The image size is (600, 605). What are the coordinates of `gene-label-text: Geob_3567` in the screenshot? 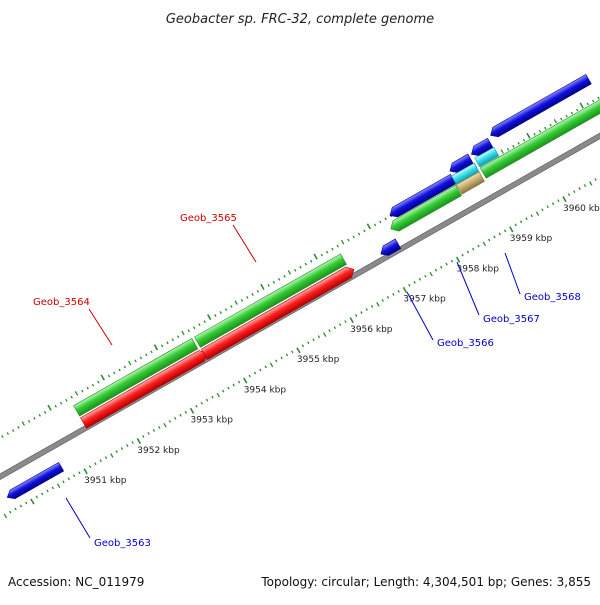 It's located at (511, 319).